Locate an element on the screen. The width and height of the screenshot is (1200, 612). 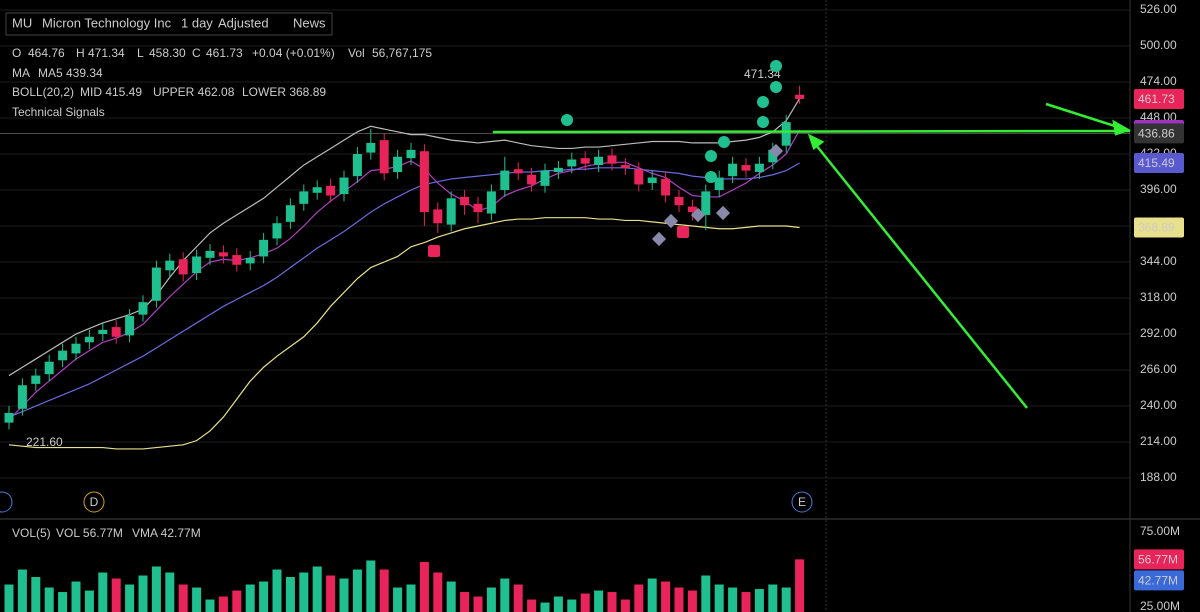
q-lv: 458.30 is located at coordinates (167, 53).